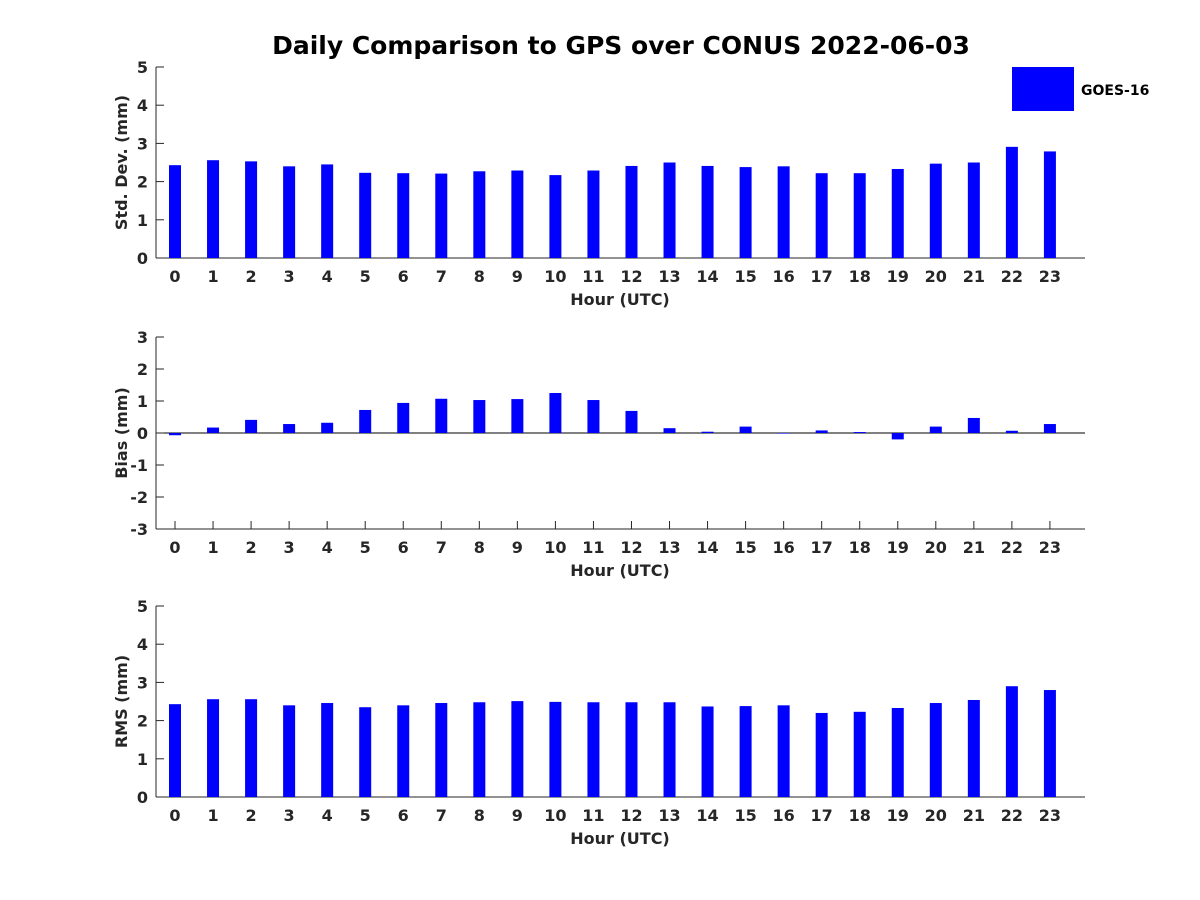 The image size is (1200, 900). I want to click on x-tick-label: 0, so click(174, 547).